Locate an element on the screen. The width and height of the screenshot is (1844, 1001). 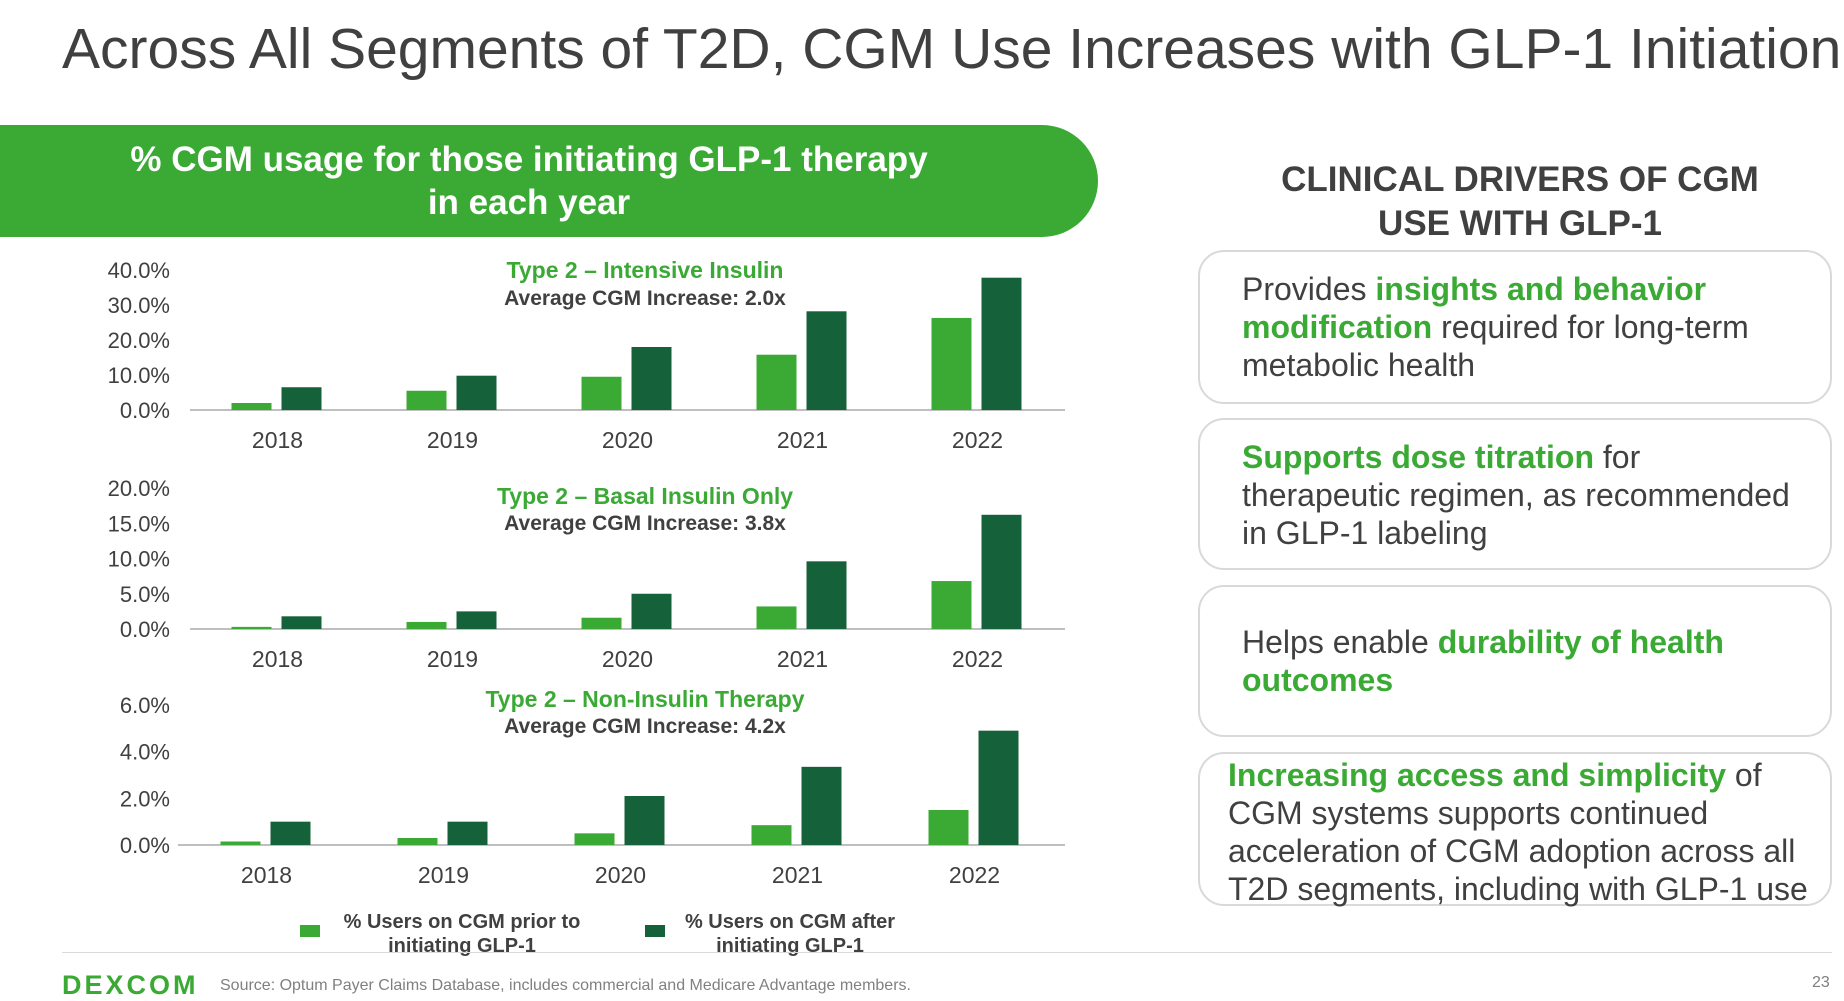
drivers-title: CLINICAL DRIVERS OF CGM USE WITH GLP-1 is located at coordinates (1520, 202).